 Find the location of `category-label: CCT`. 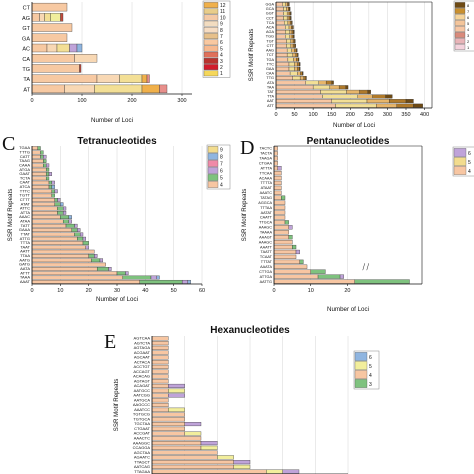

category-label: CCT is located at coordinates (270, 18).